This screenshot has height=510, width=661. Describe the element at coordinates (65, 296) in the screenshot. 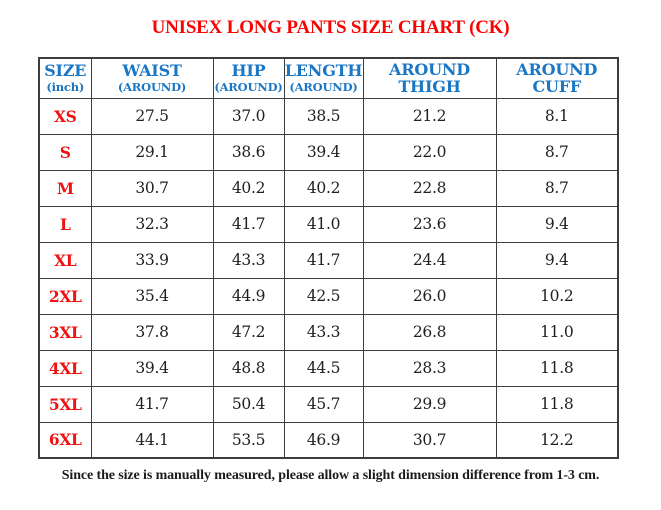

I see `size-cell: 2XL` at that location.